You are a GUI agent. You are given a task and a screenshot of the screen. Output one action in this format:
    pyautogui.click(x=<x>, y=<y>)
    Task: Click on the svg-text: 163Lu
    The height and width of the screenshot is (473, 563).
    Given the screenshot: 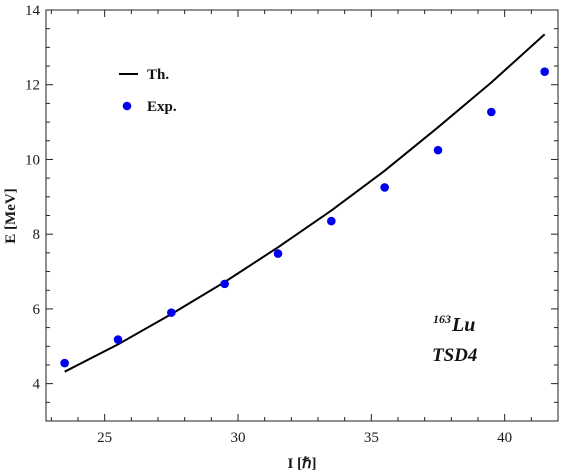 What is the action you would take?
    pyautogui.click(x=454, y=324)
    